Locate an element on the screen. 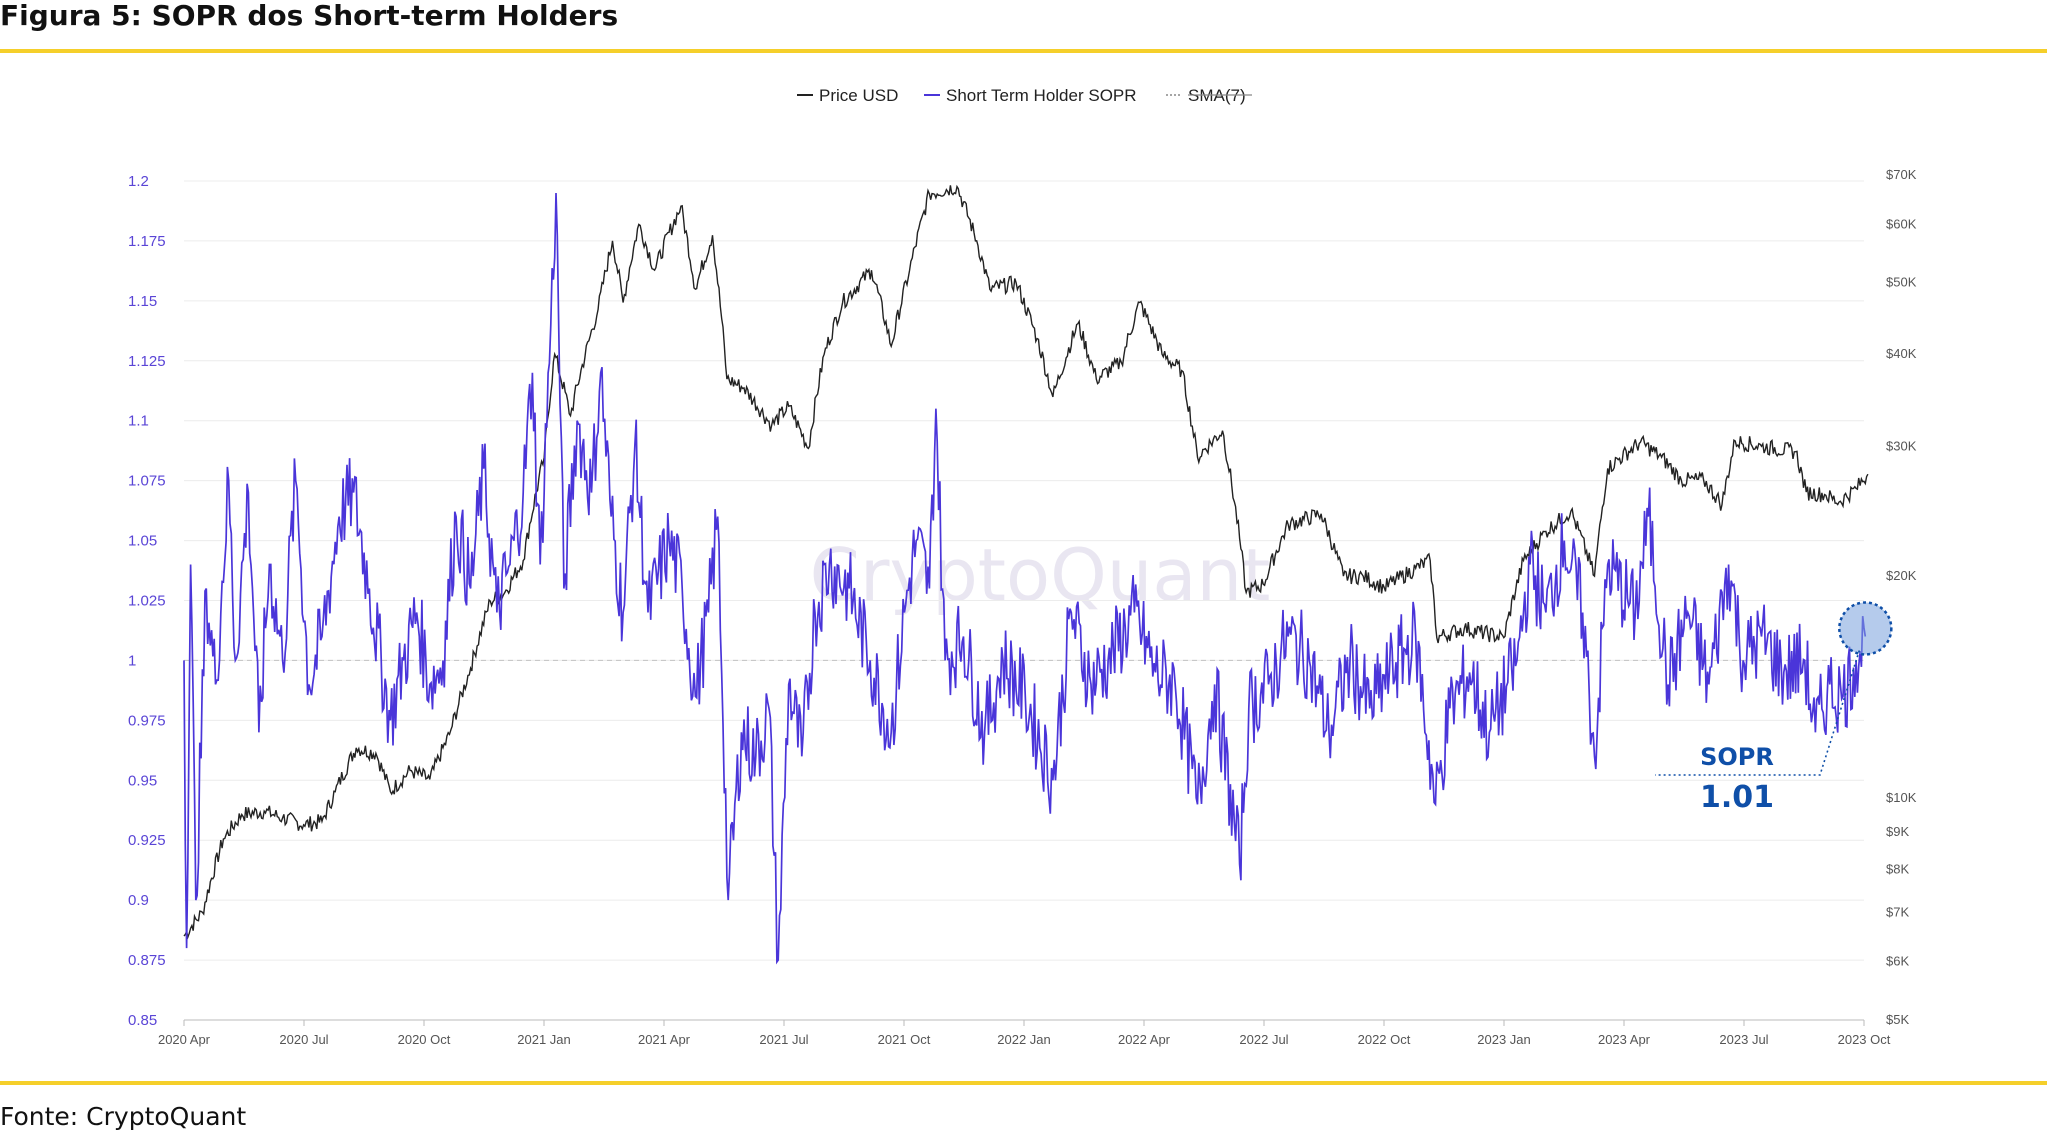 This screenshot has height=1139, width=2047. x-tick-label: 2022 Oct is located at coordinates (1384, 1039).